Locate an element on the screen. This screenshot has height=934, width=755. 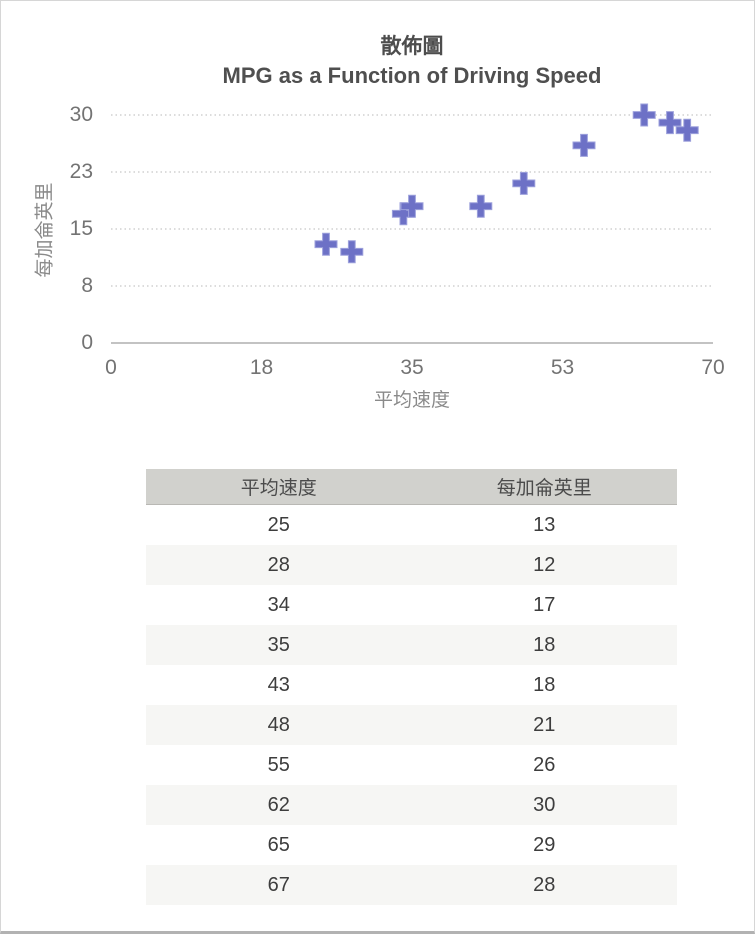
x-tick-label: 18 is located at coordinates (261, 367).